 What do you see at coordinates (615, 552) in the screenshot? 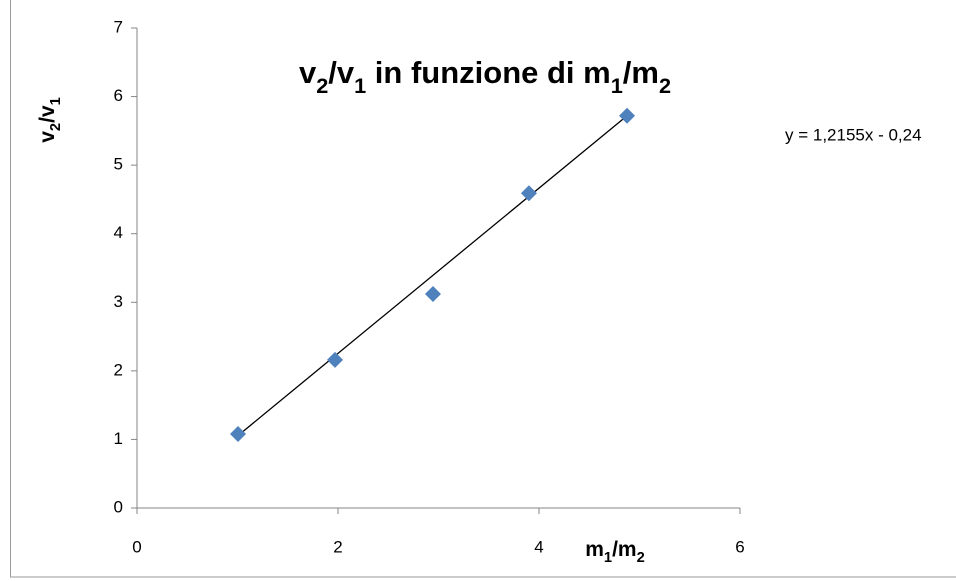
I see `x-axis-label: m1/m2` at bounding box center [615, 552].